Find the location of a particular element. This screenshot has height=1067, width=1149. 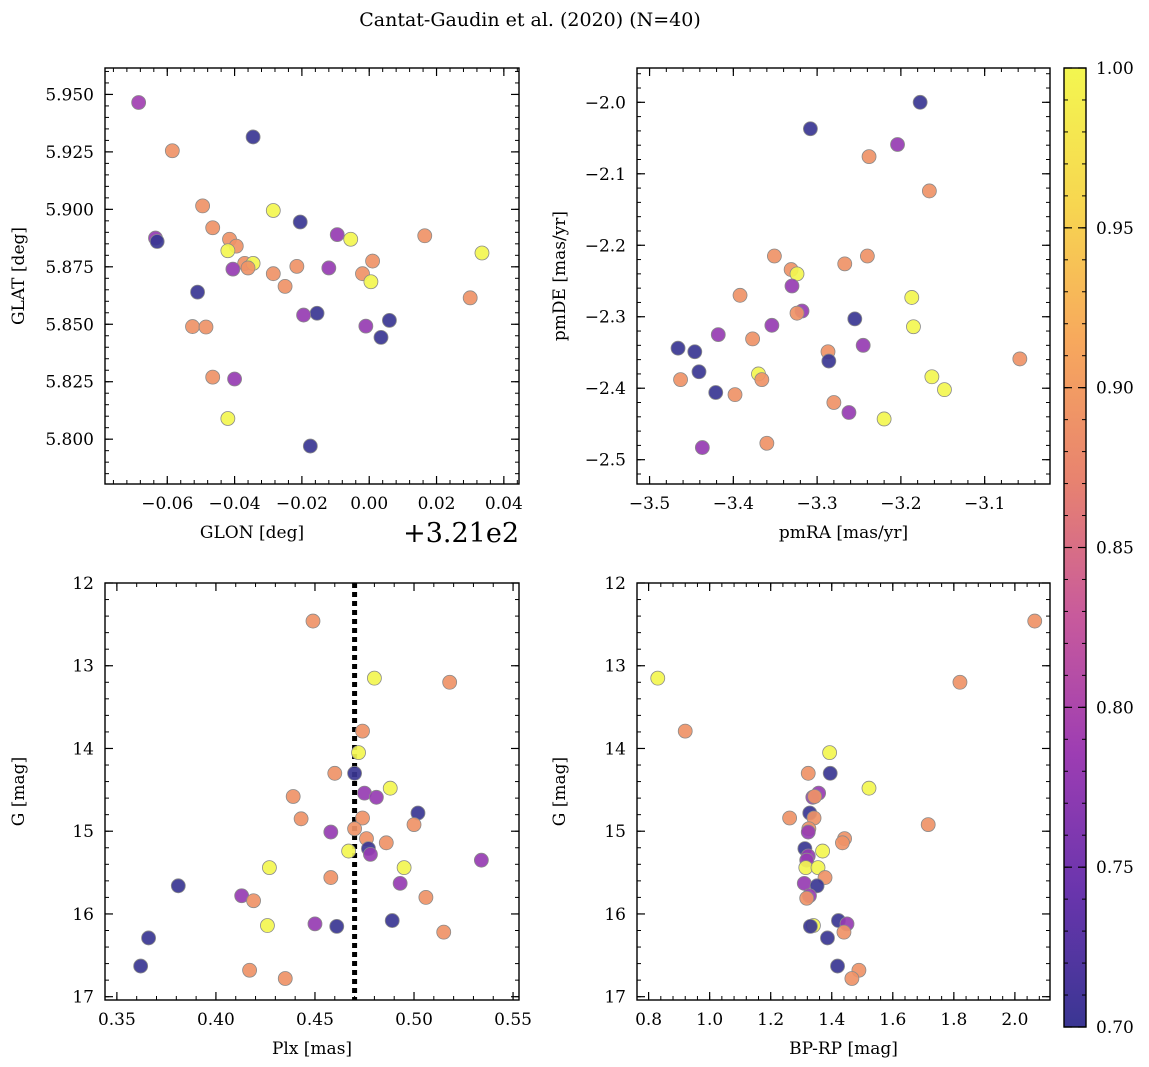

colorbar-tick-label: 0.75 is located at coordinates (1115, 868).